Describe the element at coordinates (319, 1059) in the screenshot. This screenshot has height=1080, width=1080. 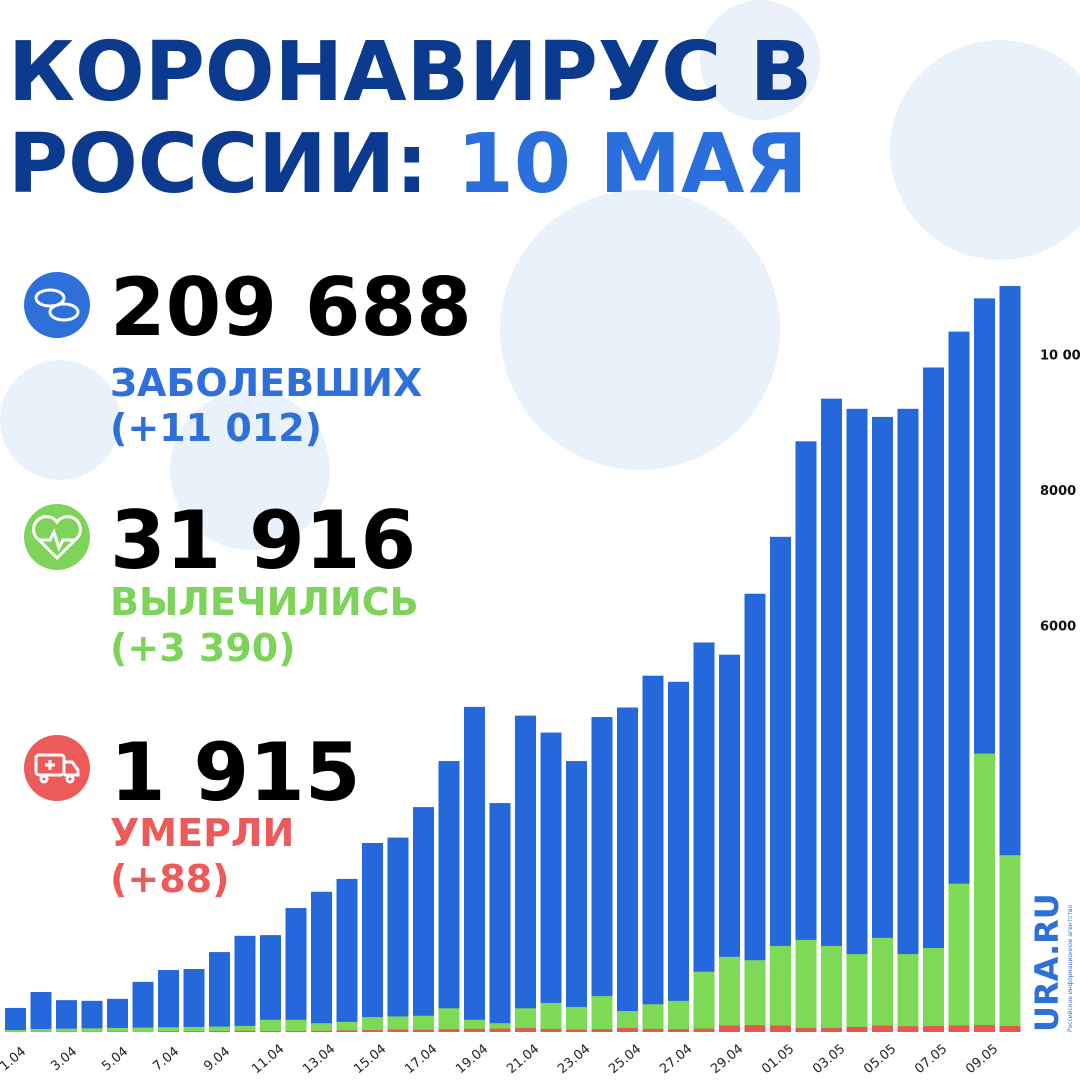
I see `x-tick-label: 13.04` at that location.